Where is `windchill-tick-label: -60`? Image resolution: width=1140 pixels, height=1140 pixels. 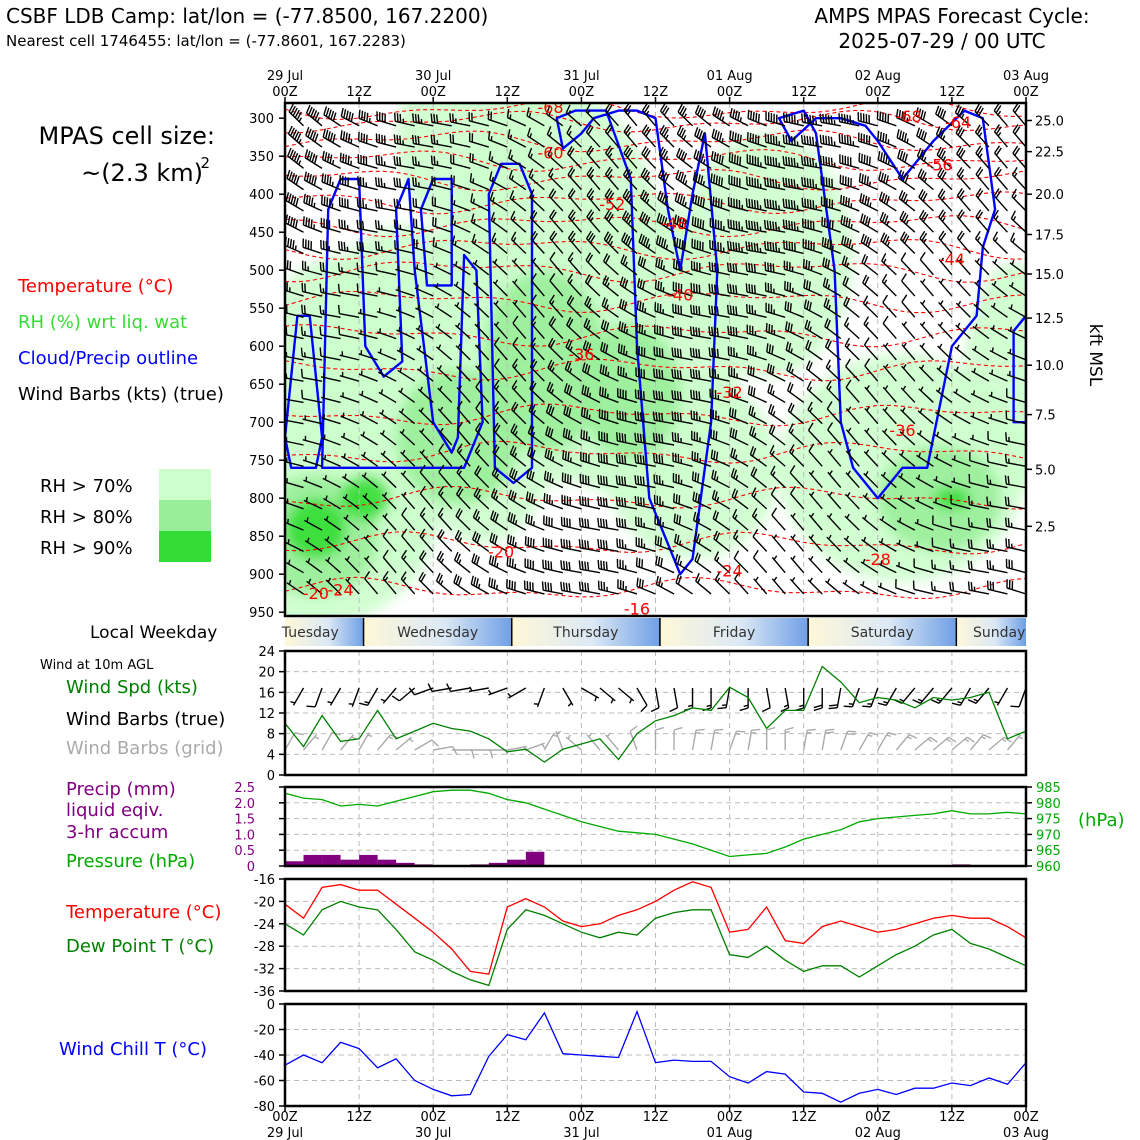
windchill-tick-label: -60 is located at coordinates (264, 1082).